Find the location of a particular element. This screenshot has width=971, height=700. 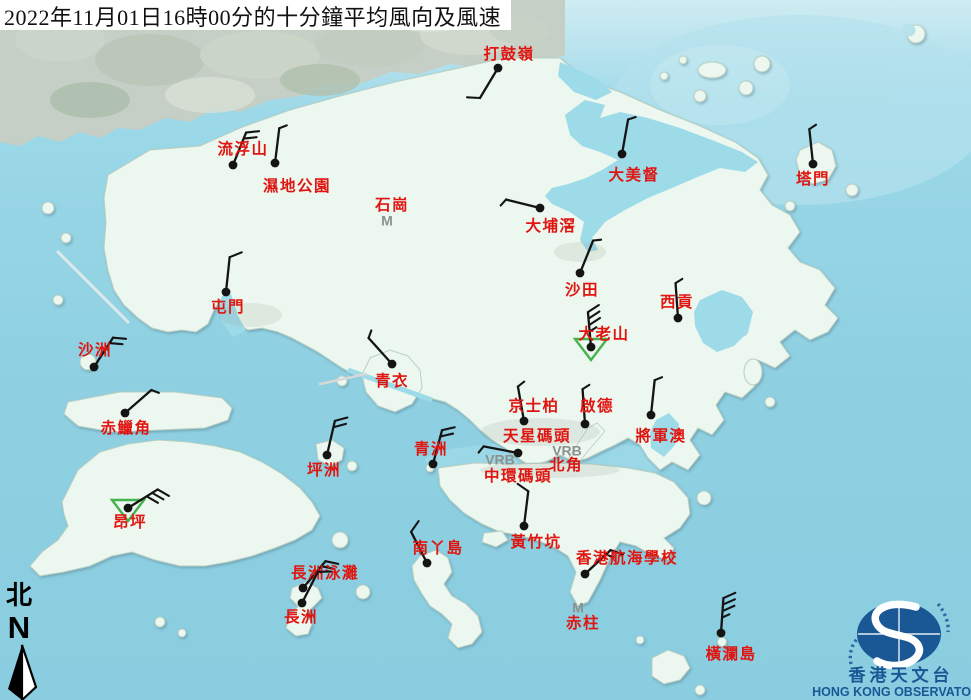

logo-name-en: HONG KONG OBSERVATORY is located at coordinates (891, 692).